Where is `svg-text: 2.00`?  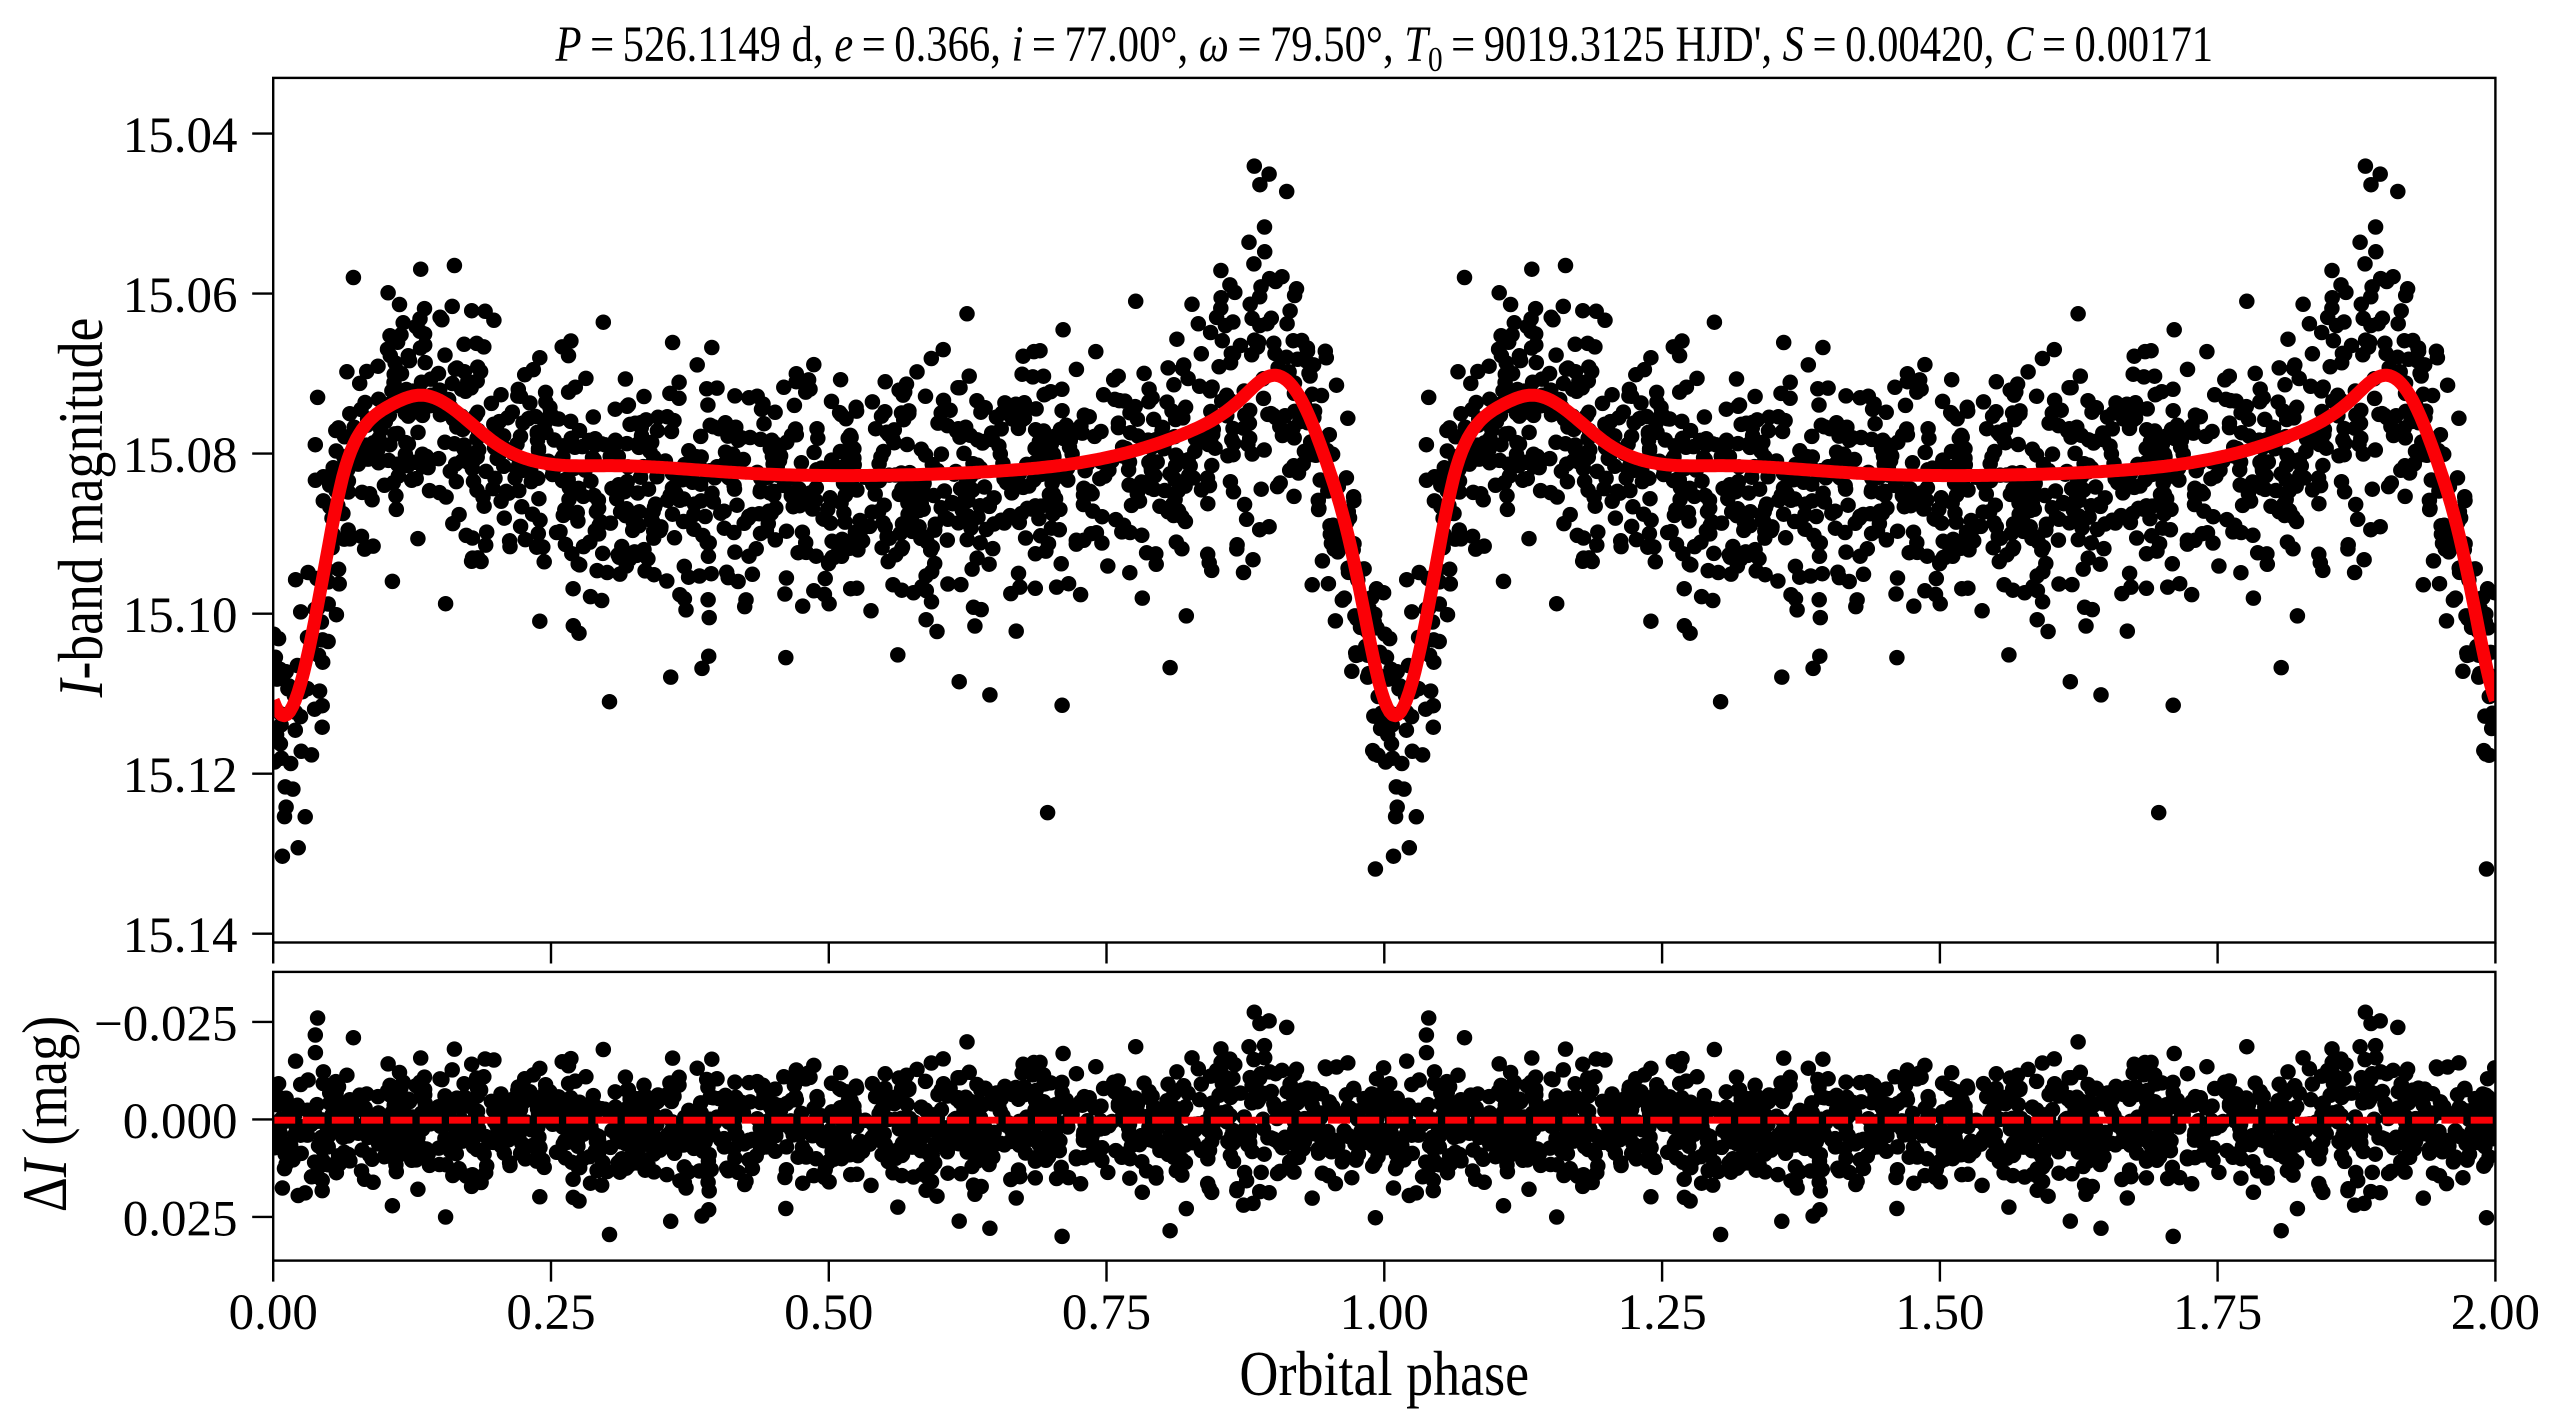 svg-text: 2.00 is located at coordinates (2495, 1313).